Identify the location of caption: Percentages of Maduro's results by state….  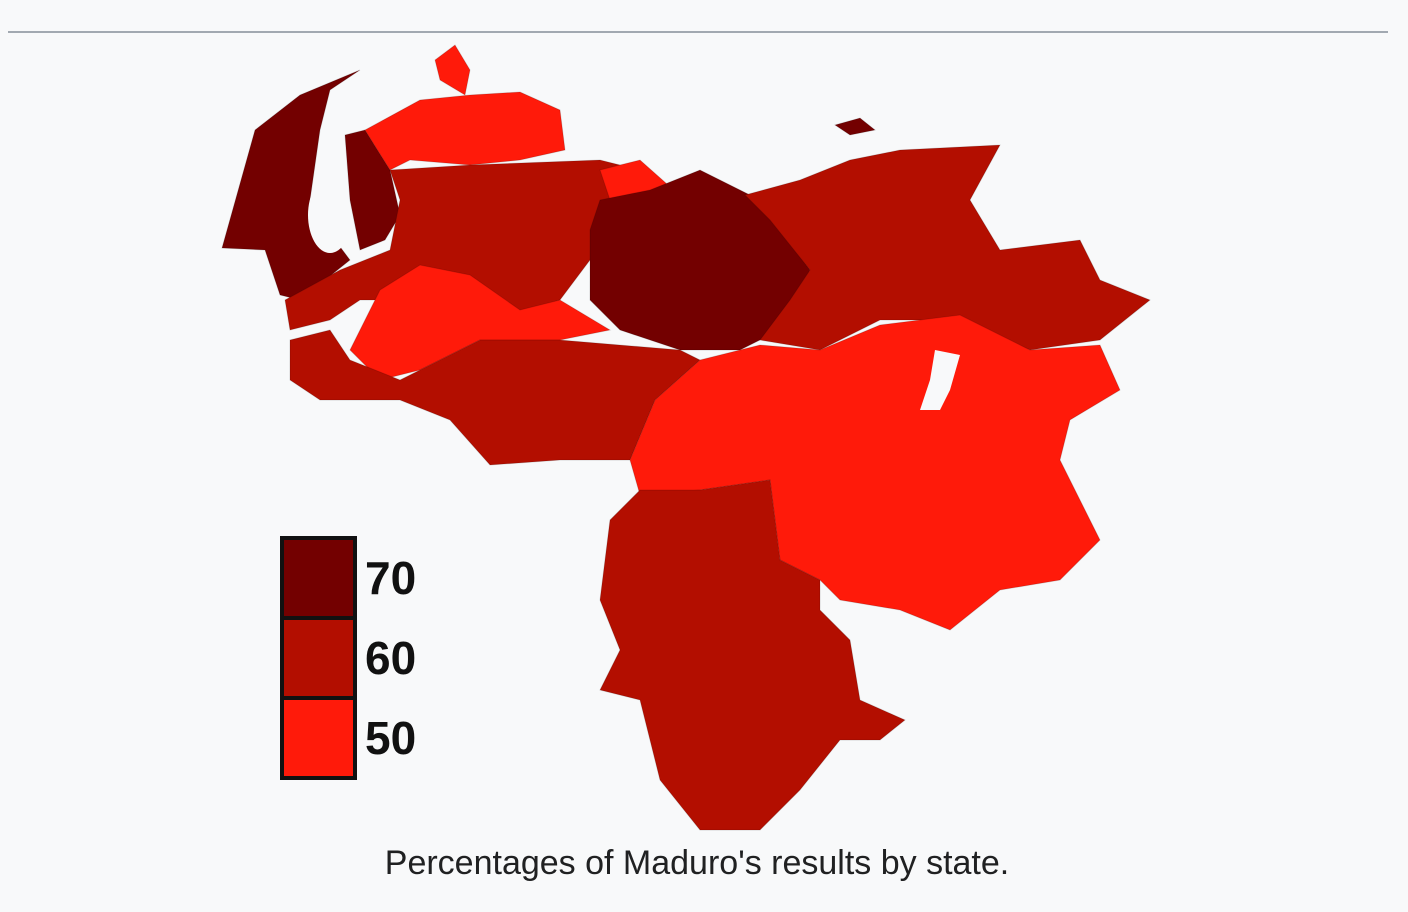
(697, 863).